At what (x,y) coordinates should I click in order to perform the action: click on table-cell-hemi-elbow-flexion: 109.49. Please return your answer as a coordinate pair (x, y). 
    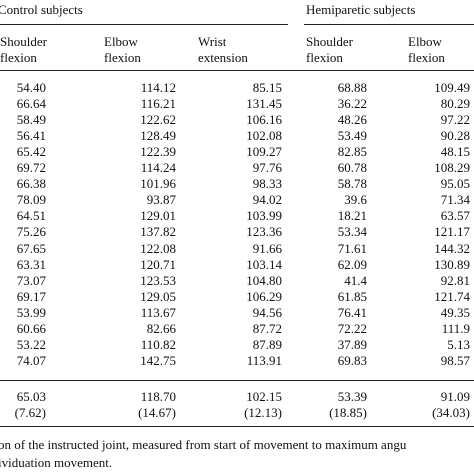
    Looking at the image, I should click on (452, 87).